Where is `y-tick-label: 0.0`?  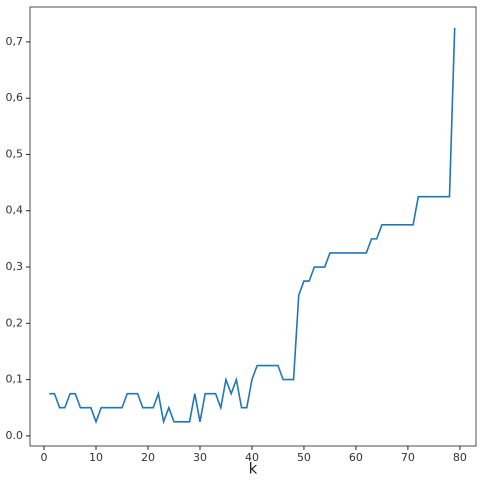
y-tick-label: 0.0 is located at coordinates (15, 435).